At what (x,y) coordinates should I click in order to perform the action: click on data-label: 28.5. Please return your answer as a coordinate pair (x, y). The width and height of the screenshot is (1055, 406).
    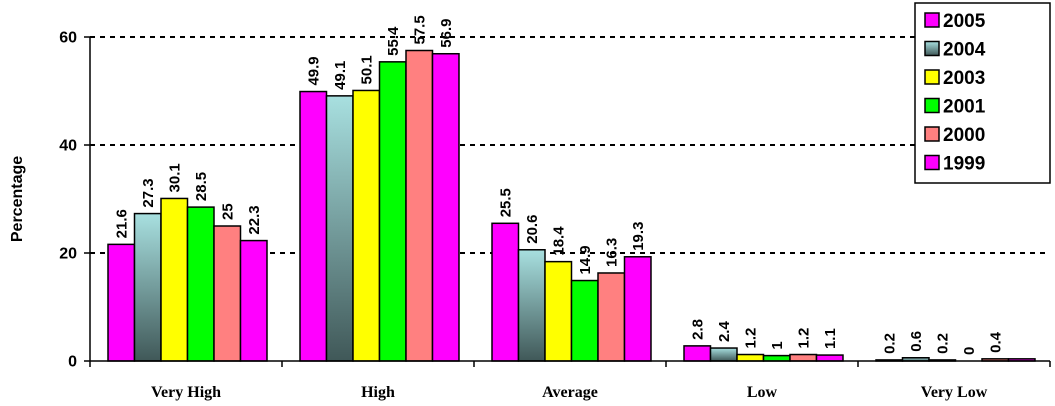
    Looking at the image, I should click on (201, 186).